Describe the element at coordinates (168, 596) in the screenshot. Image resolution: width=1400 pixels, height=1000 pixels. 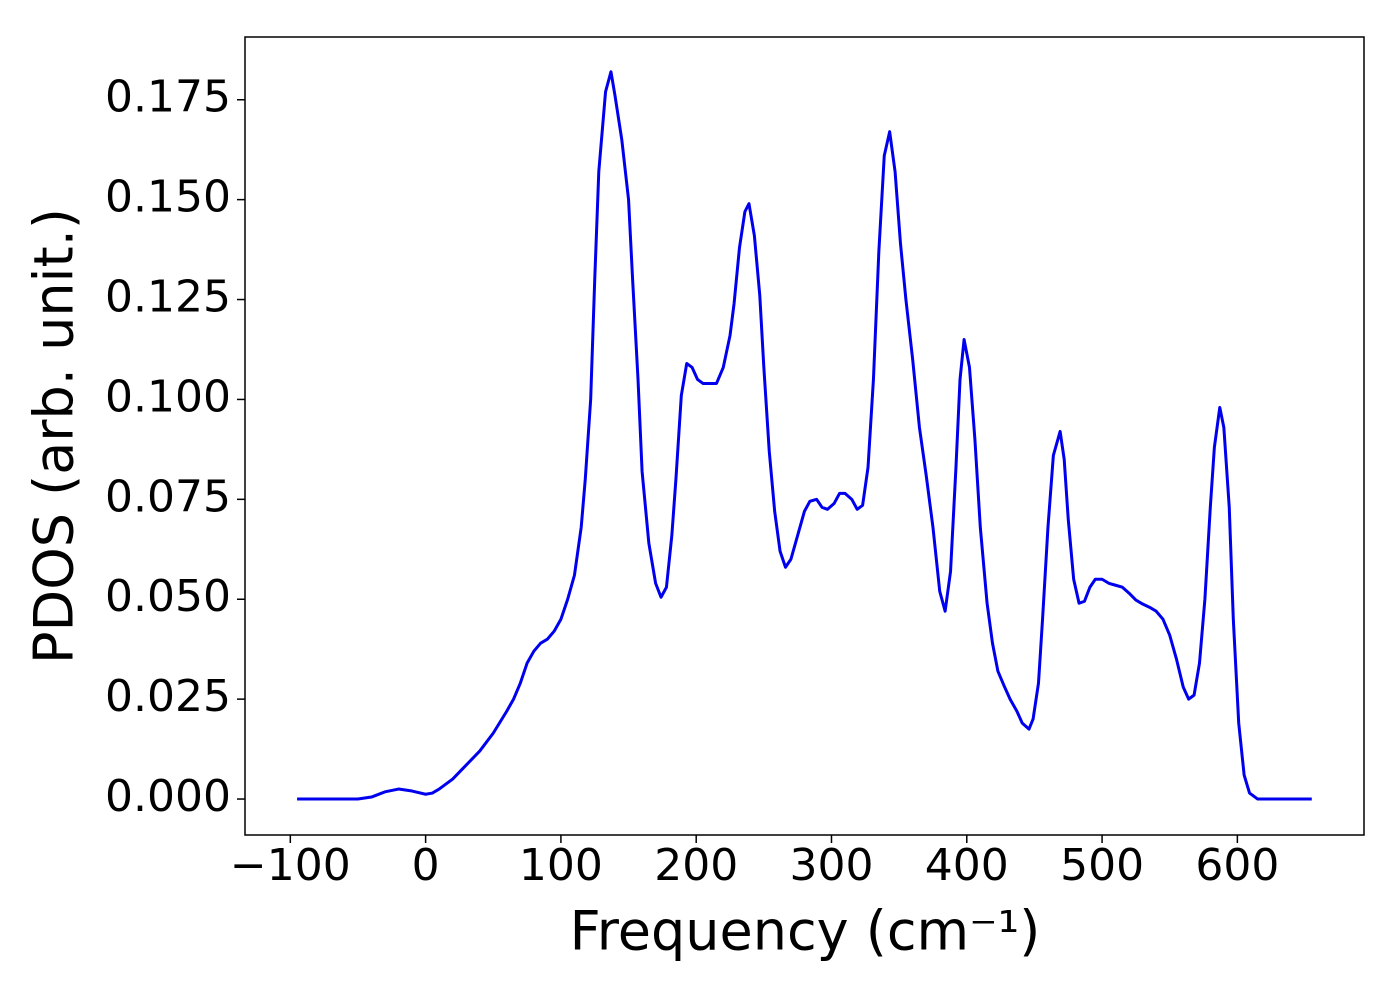
I see `y-tick-label: 0.050` at that location.